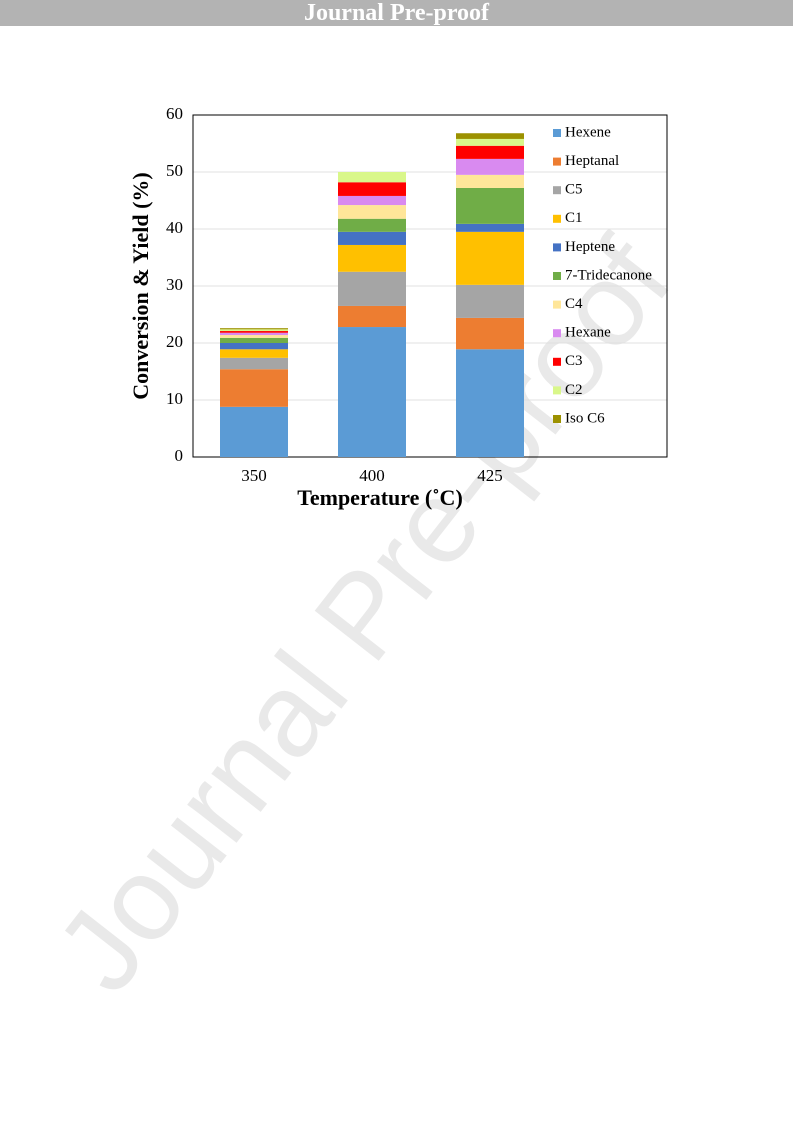  Describe the element at coordinates (608, 275) in the screenshot. I see `legend-label: 7-Tridecanone` at that location.